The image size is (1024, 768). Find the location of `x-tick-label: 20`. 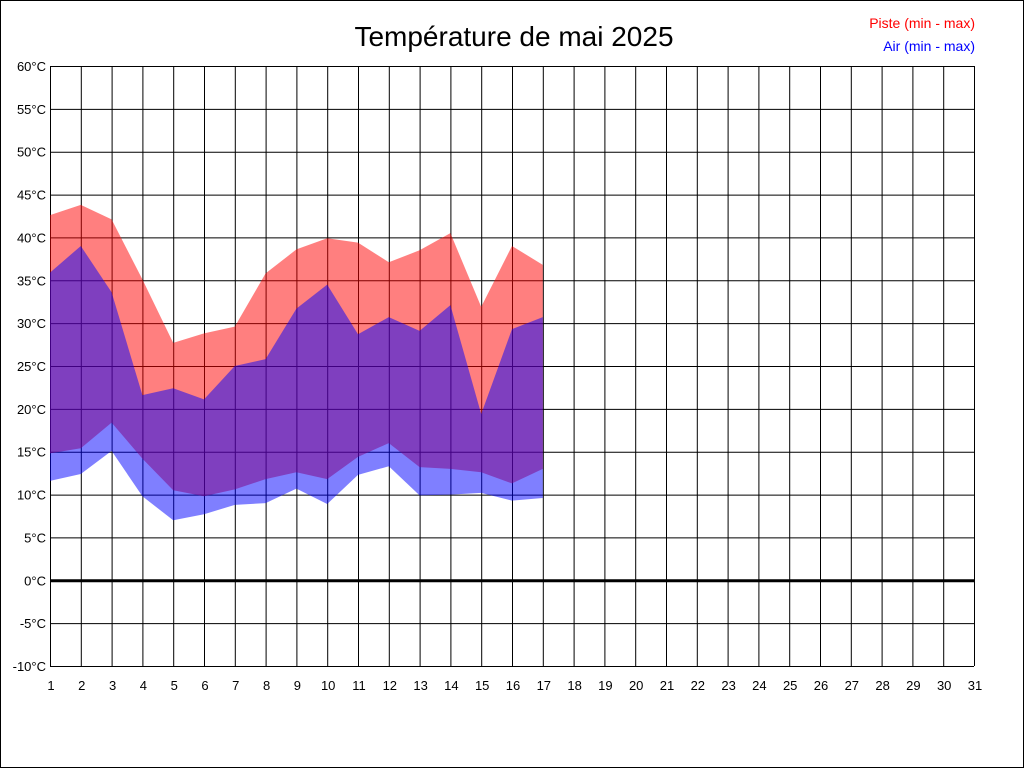

x-tick-label: 20 is located at coordinates (636, 685).